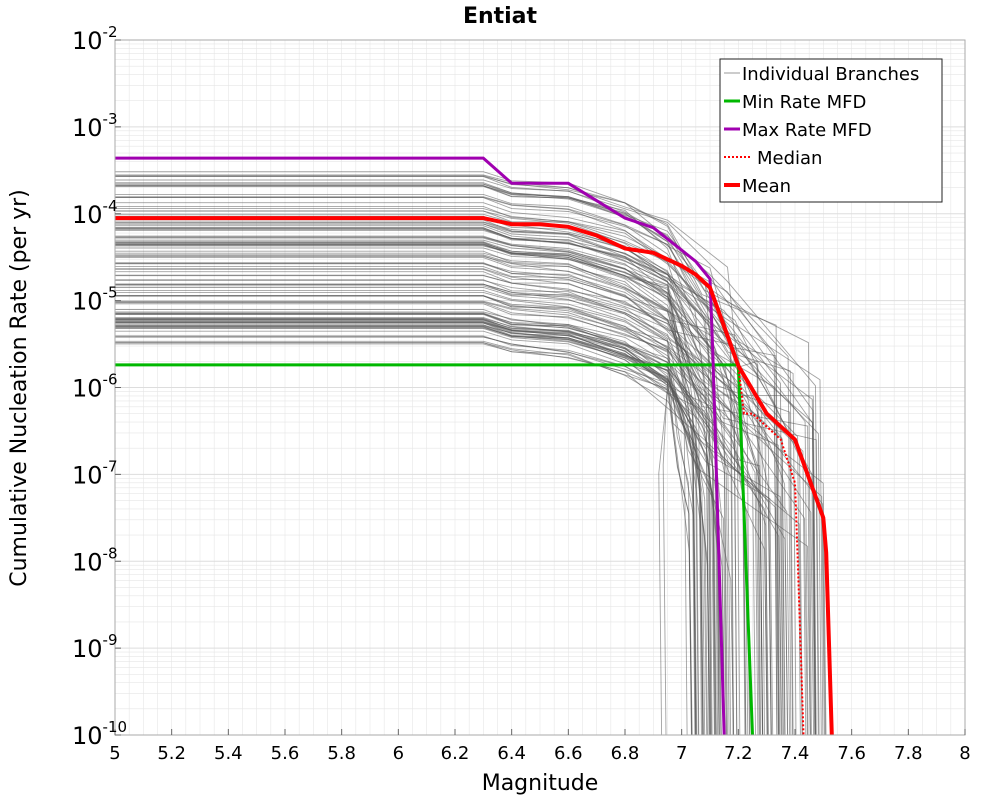 The image size is (1000, 800). I want to click on x-axis-label: Magnitude, so click(540, 783).